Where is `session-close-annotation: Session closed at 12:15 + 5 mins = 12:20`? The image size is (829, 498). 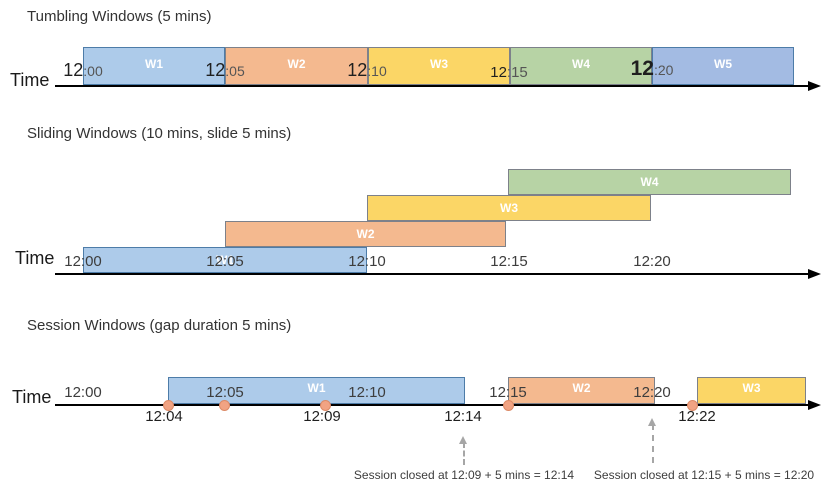
session-close-annotation: Session closed at 12:15 + 5 mins = 12:20 is located at coordinates (704, 475).